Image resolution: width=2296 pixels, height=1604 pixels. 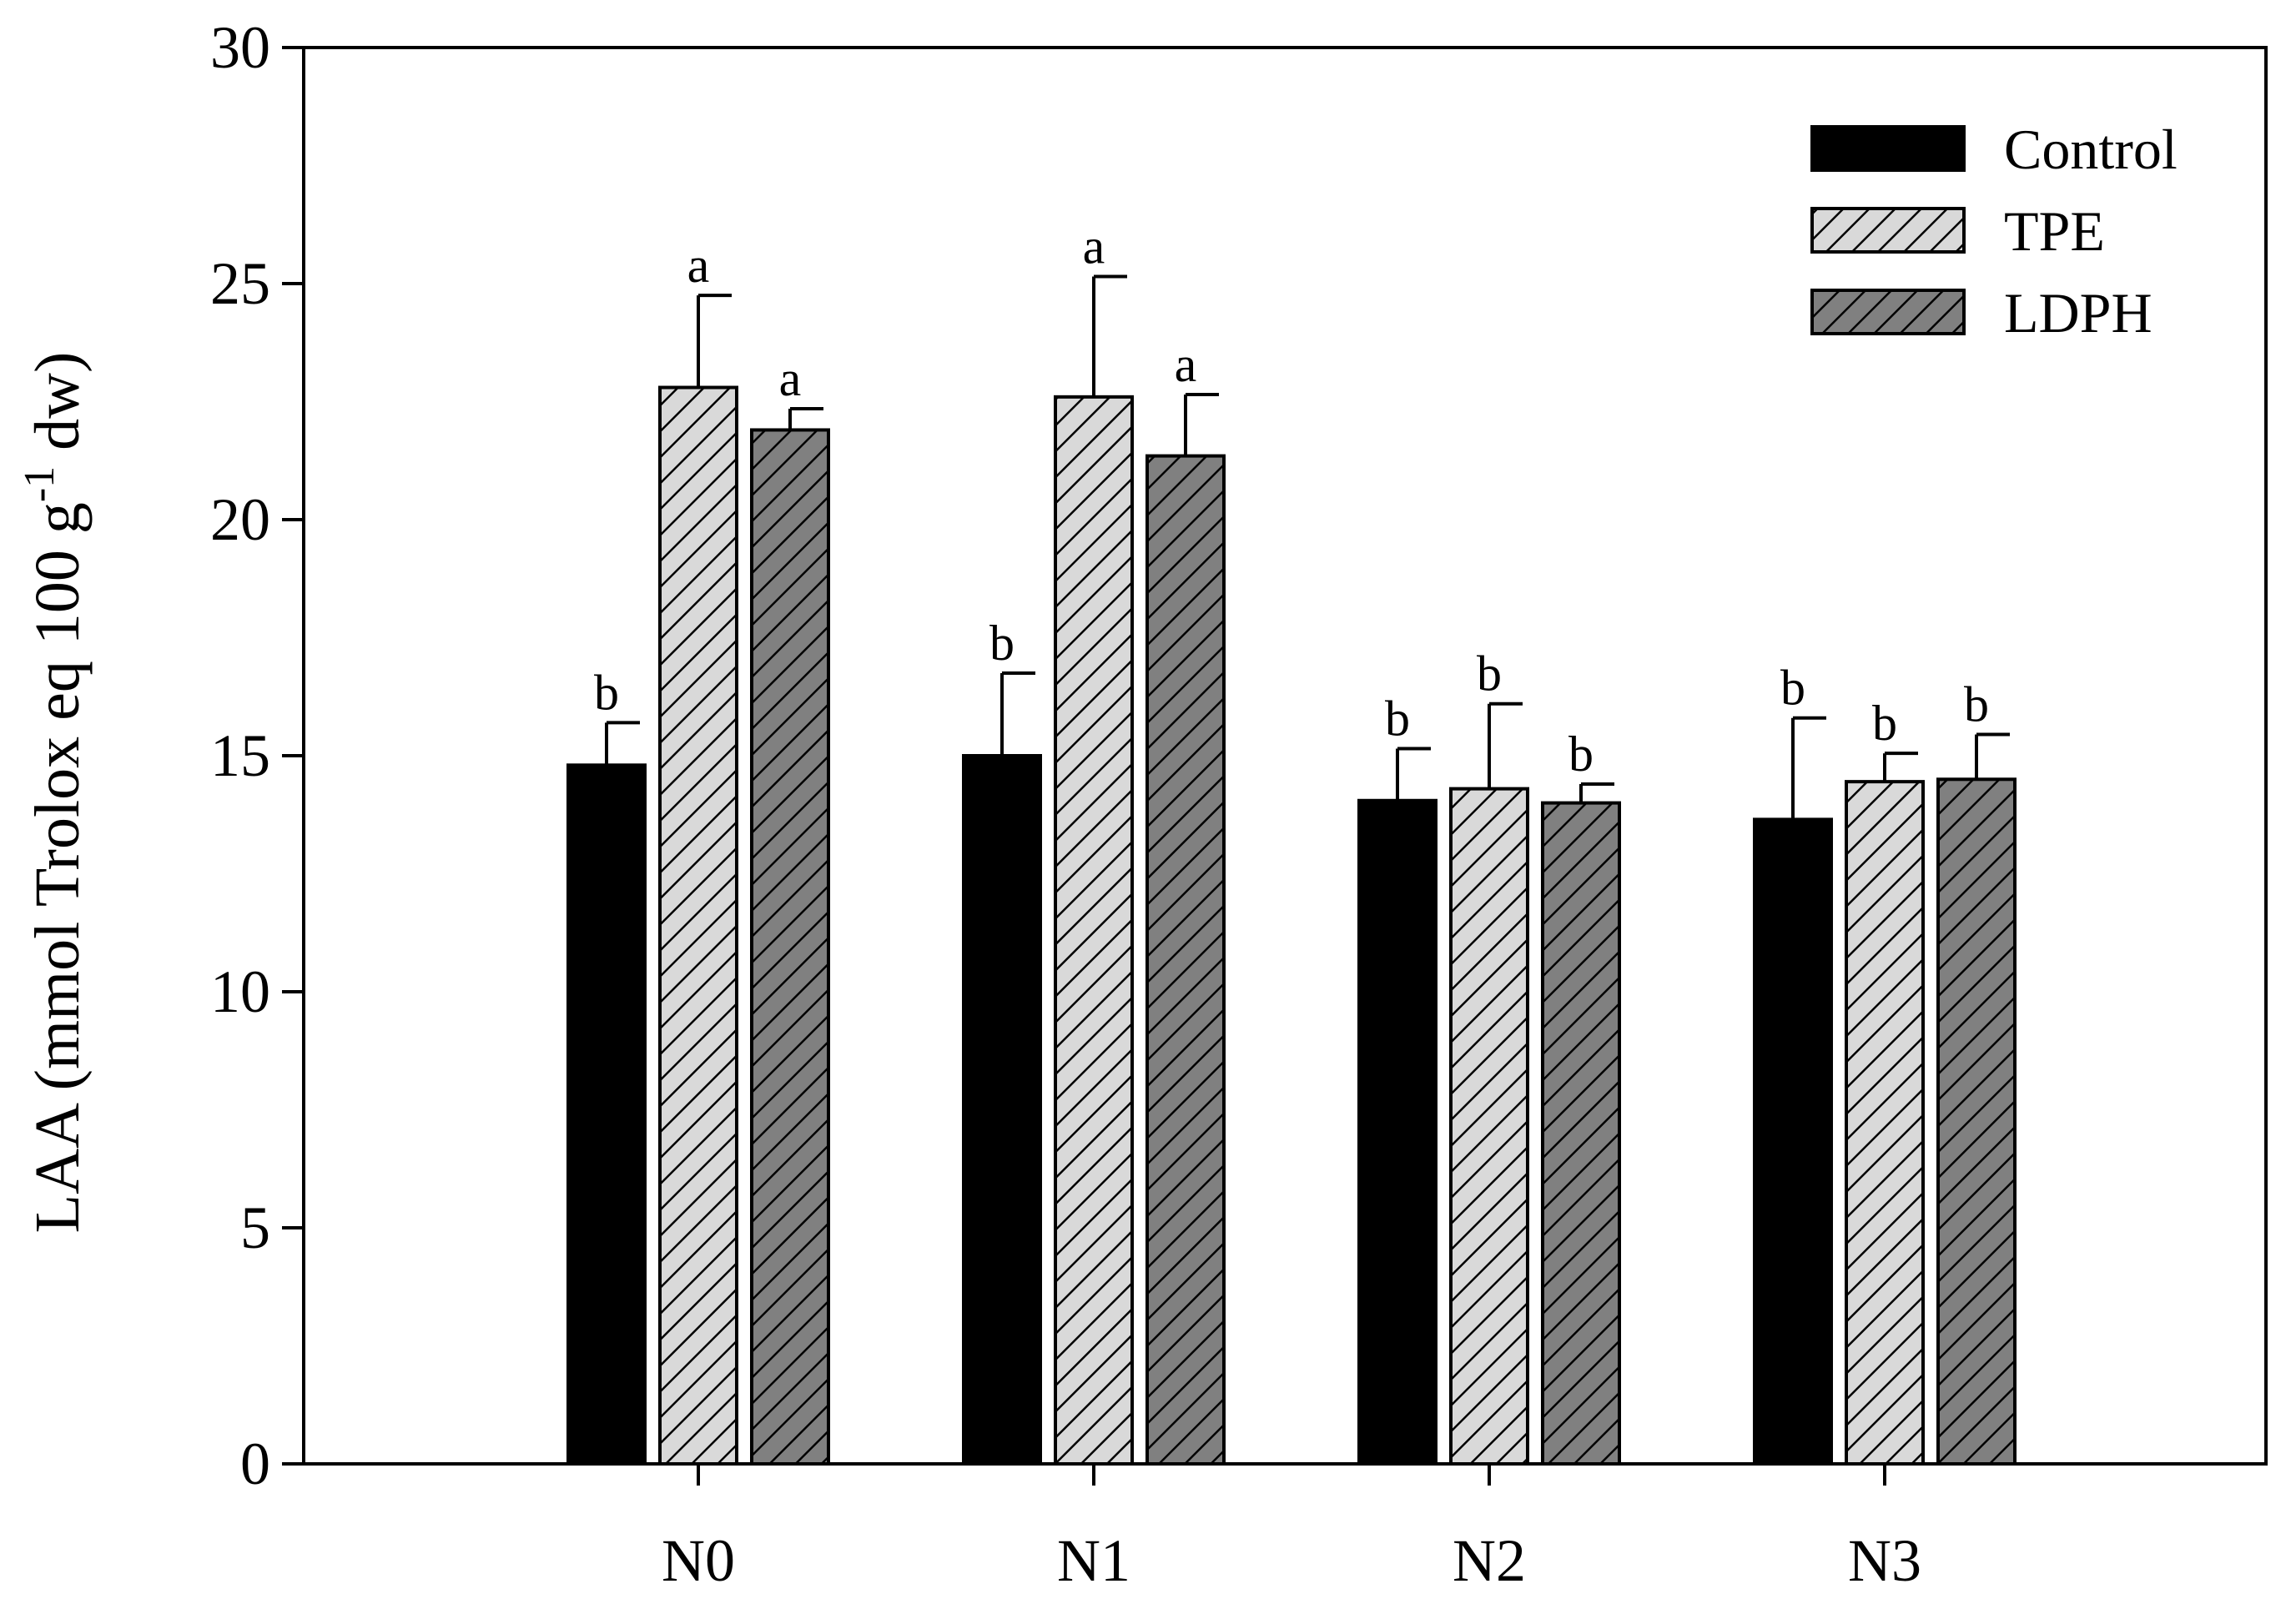 I want to click on y-tick-label: 5, so click(x=255, y=1227).